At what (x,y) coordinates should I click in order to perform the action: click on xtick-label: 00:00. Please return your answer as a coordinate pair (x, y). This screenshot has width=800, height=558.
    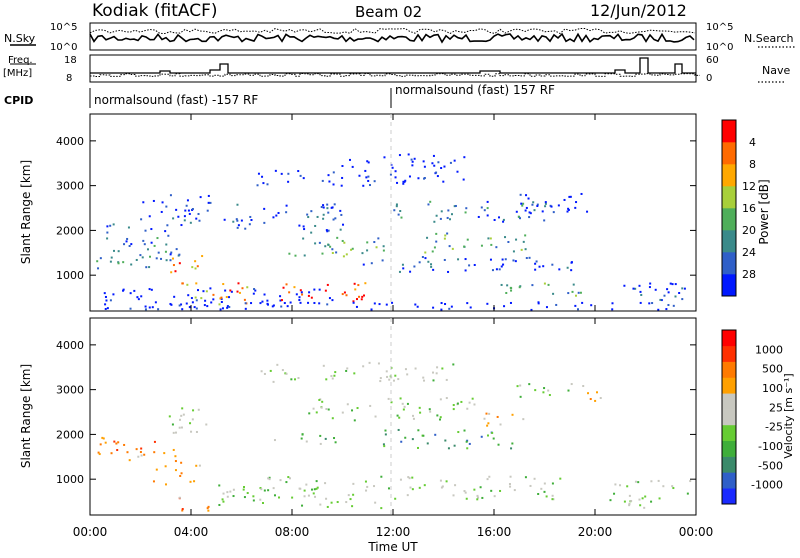
    Looking at the image, I should click on (696, 532).